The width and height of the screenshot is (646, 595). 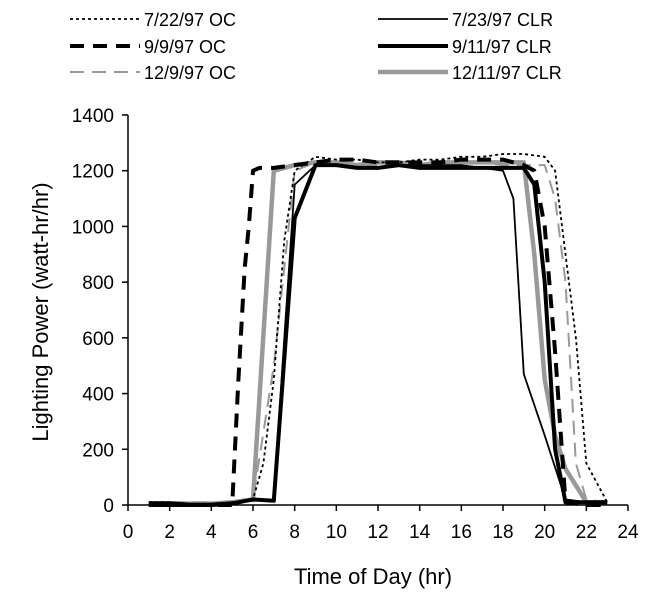 What do you see at coordinates (185, 47) in the screenshot?
I see `legend-label-3: 9/9/97 OC` at bounding box center [185, 47].